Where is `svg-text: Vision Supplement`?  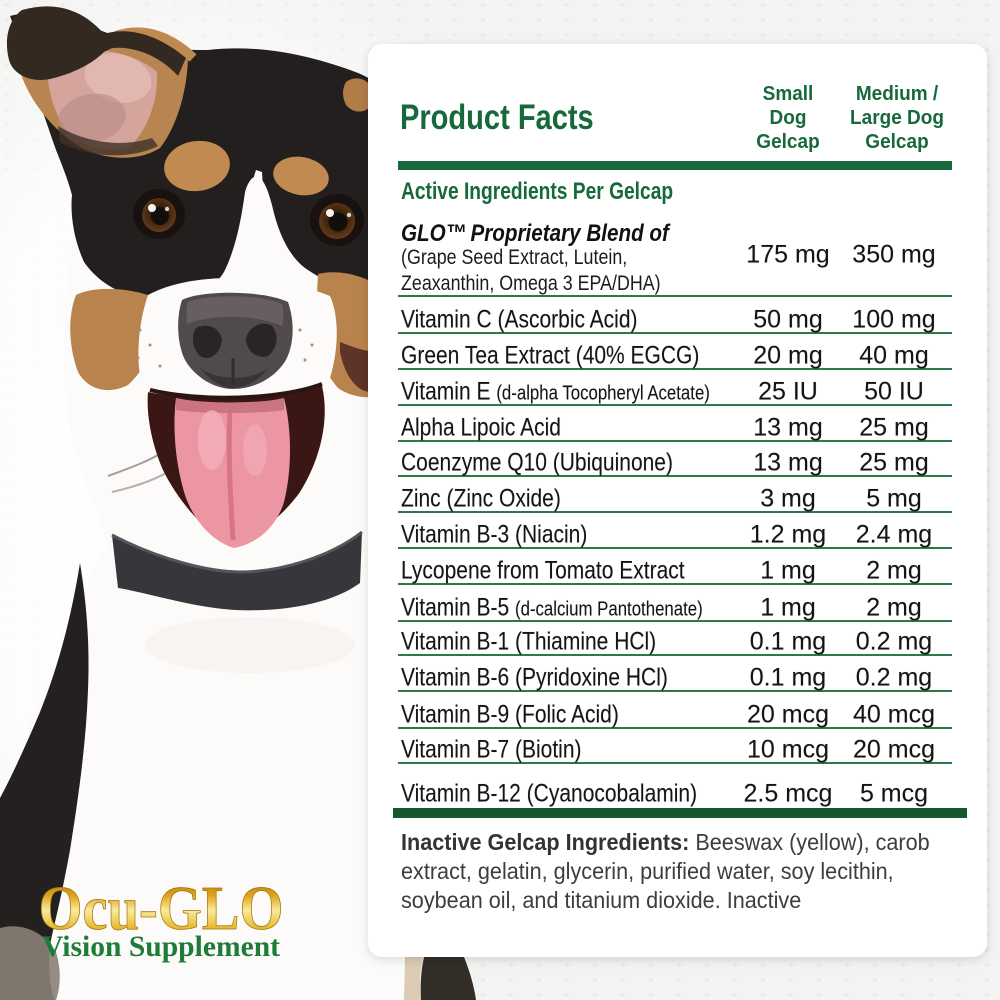
svg-text: Vision Supplement is located at coordinates (161, 946).